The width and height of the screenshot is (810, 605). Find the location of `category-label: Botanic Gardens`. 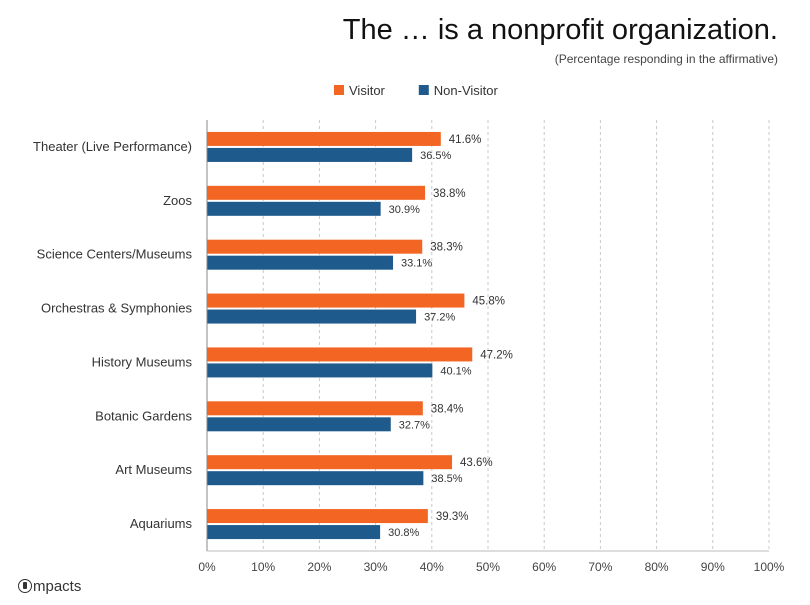

category-label: Botanic Gardens is located at coordinates (143, 415).